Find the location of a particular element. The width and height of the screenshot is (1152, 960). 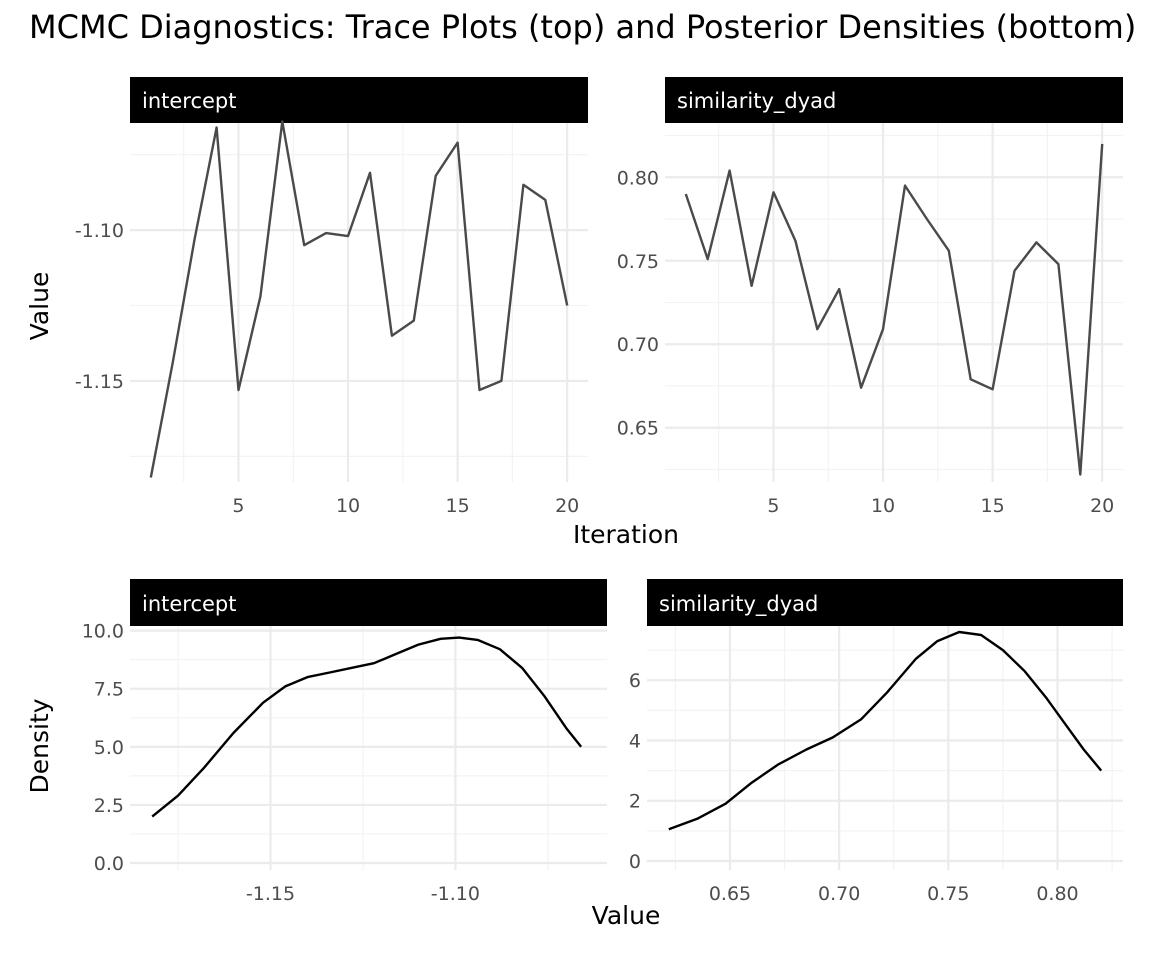

x-tick-label: -1.10 is located at coordinates (455, 894).